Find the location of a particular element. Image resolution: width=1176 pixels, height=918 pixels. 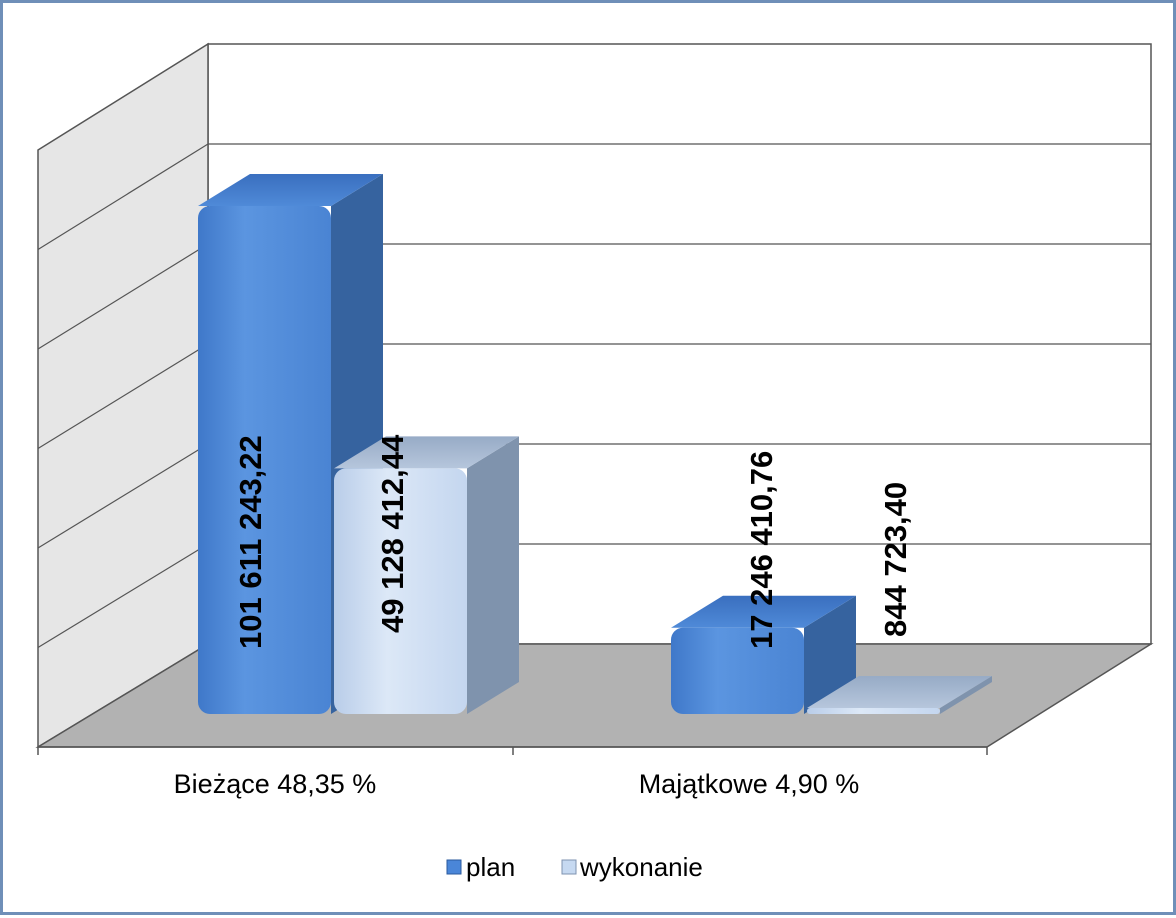

legend-swatch-wykonanie is located at coordinates (569, 867).